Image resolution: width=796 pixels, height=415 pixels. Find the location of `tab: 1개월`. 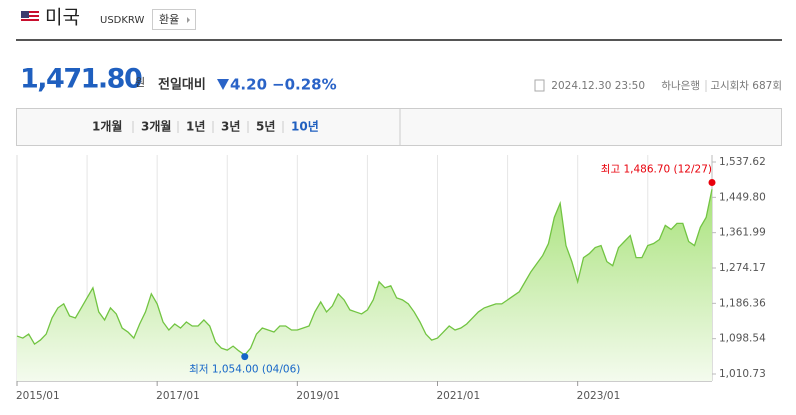

tab: 1개월 is located at coordinates (107, 126).